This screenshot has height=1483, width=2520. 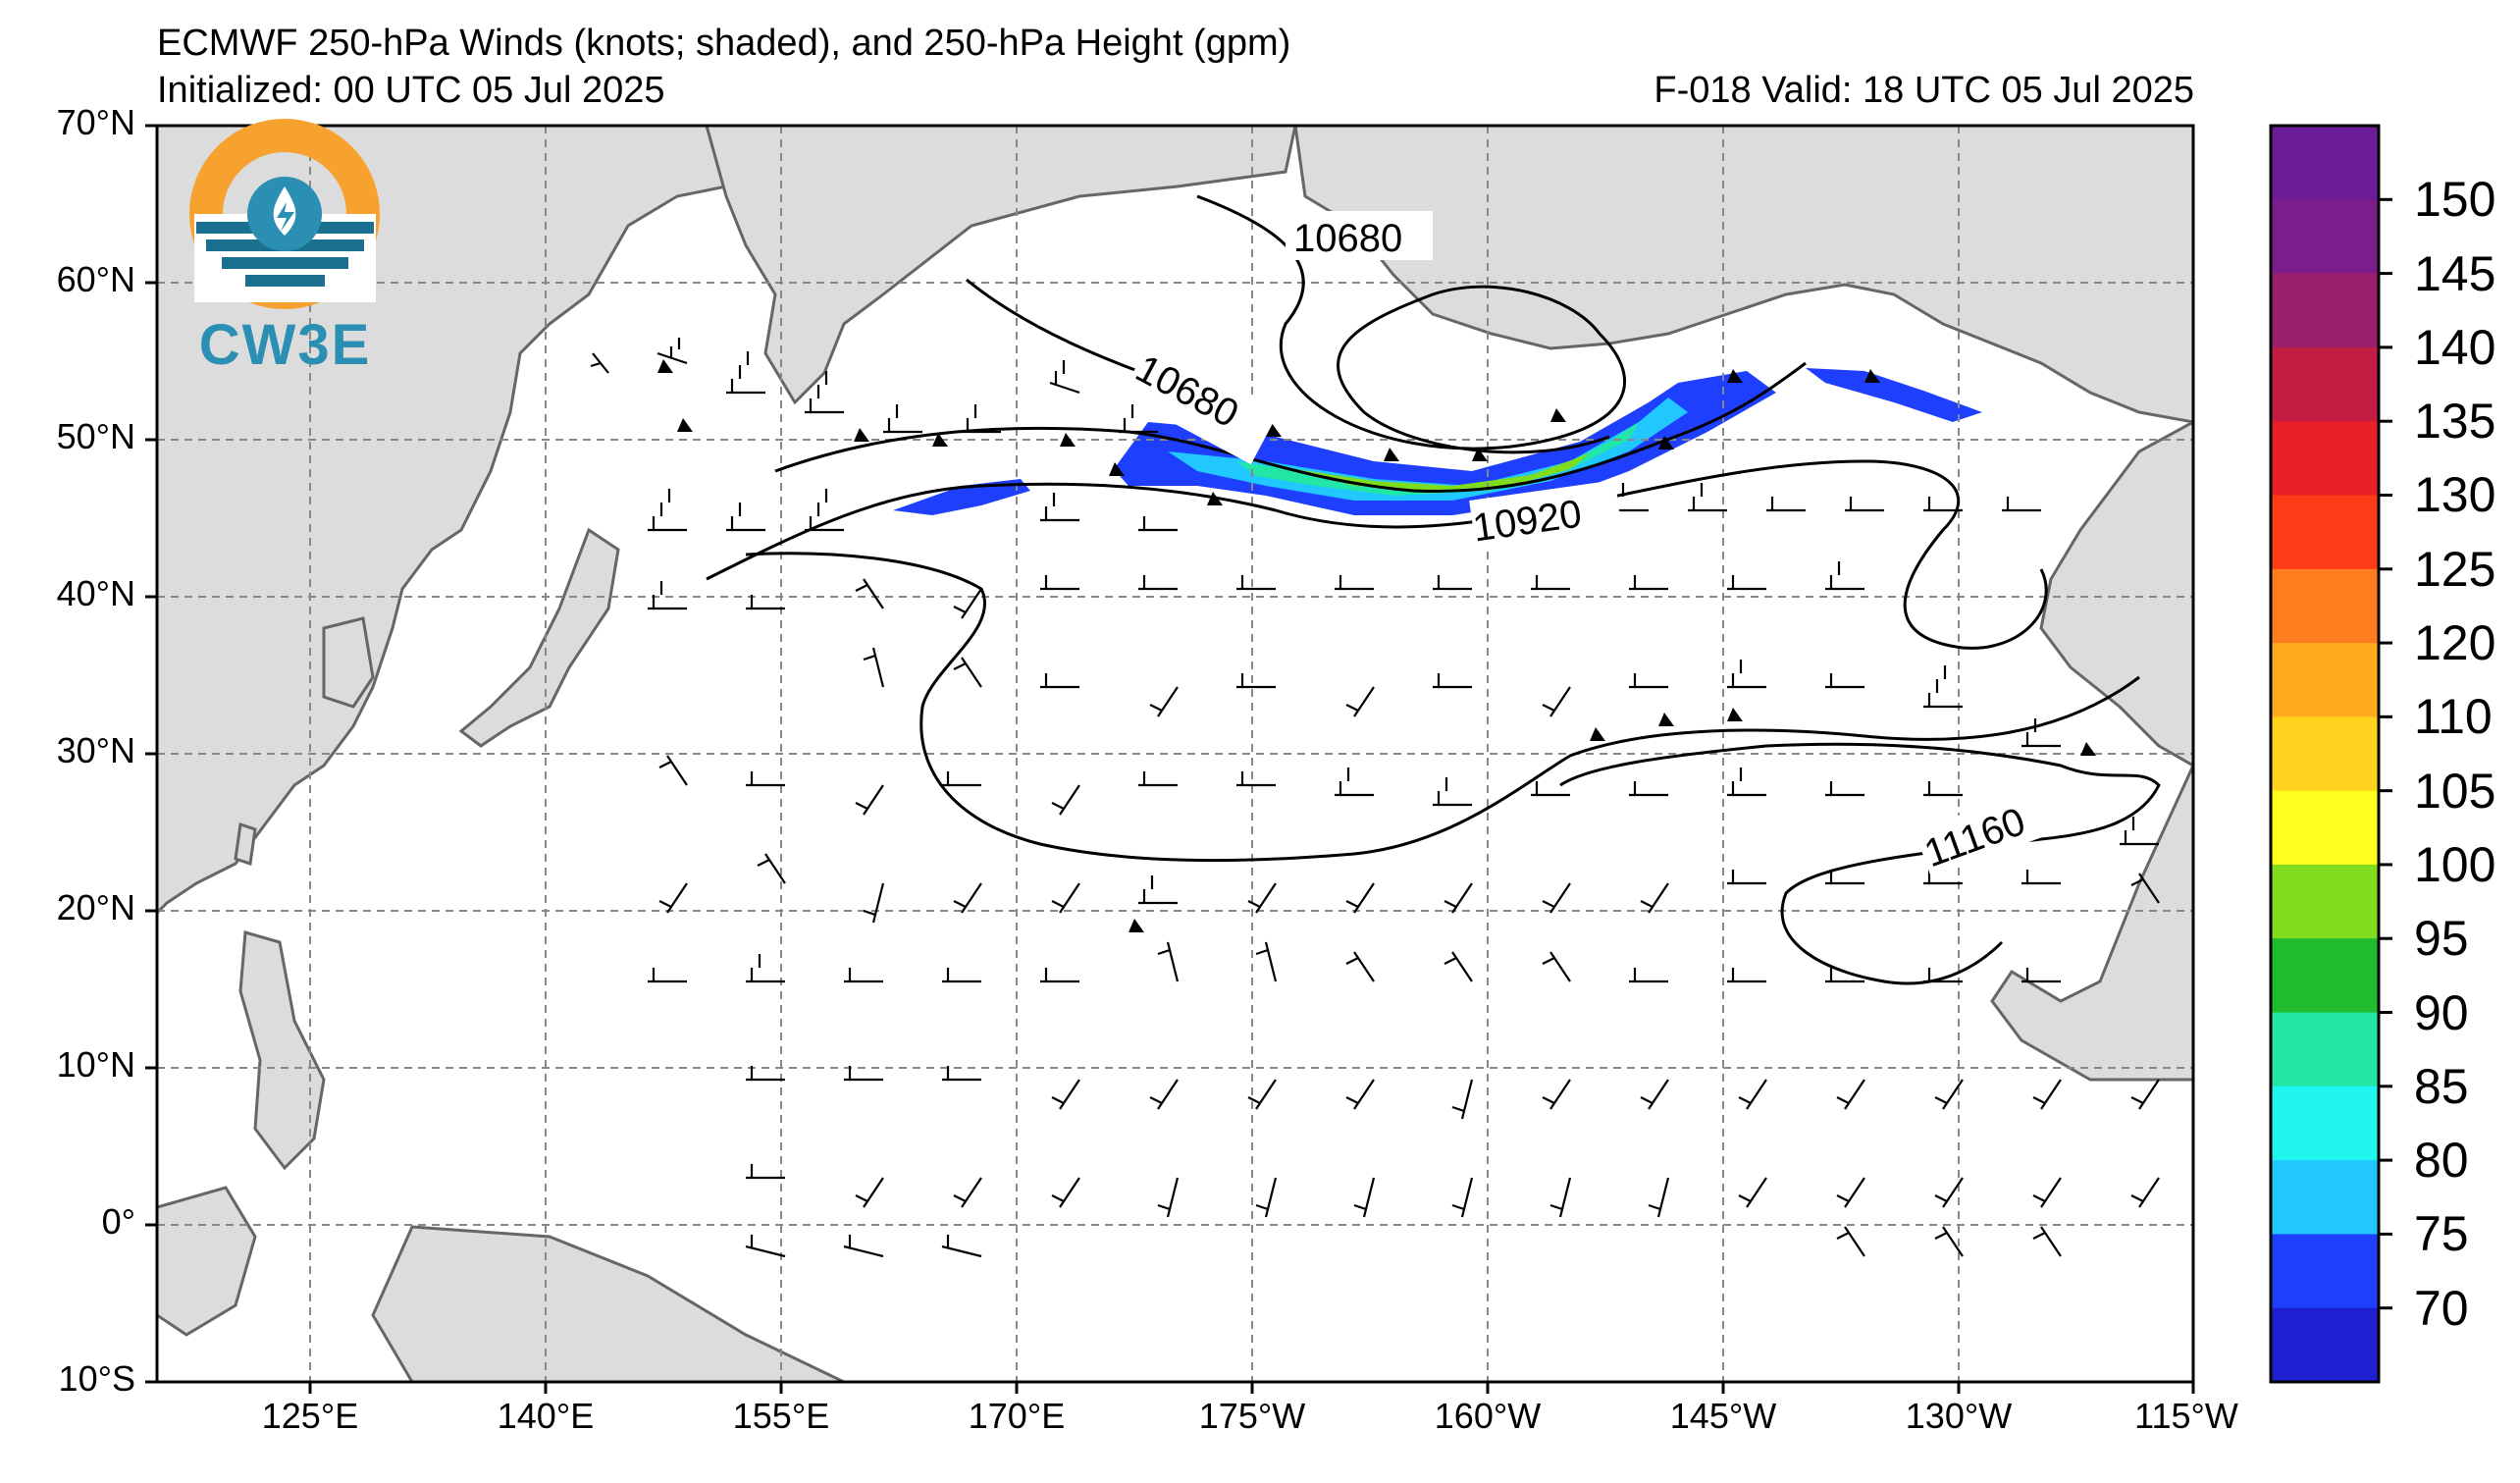 What do you see at coordinates (310, 1416) in the screenshot?
I see `lon-label-125e: 125°E` at bounding box center [310, 1416].